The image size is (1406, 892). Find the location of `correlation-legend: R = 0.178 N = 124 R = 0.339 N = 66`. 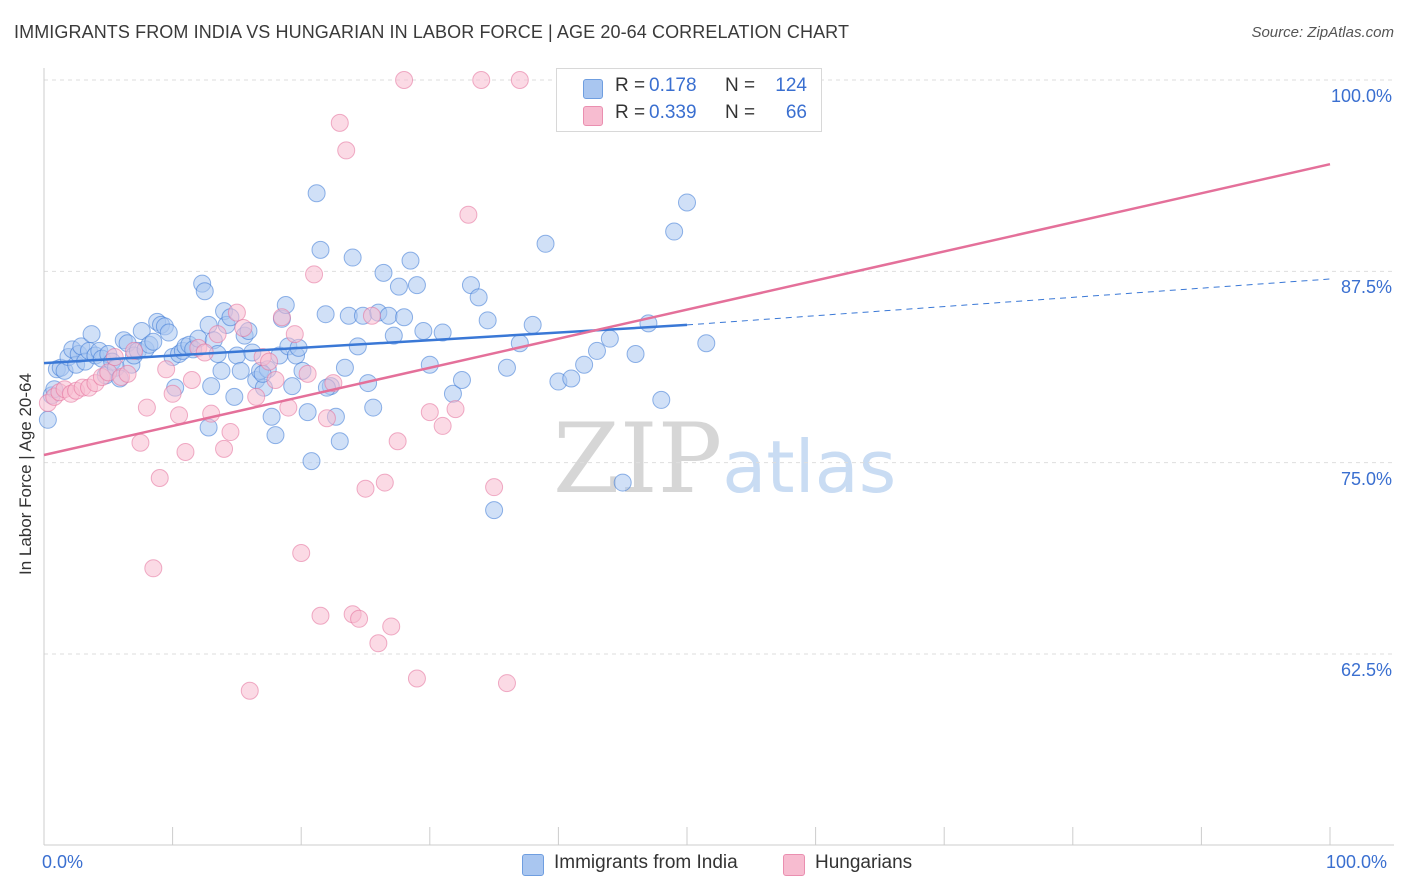

correlation-legend: R = 0.178 N = 124 R = 0.339 N = 66 is located at coordinates (689, 100).